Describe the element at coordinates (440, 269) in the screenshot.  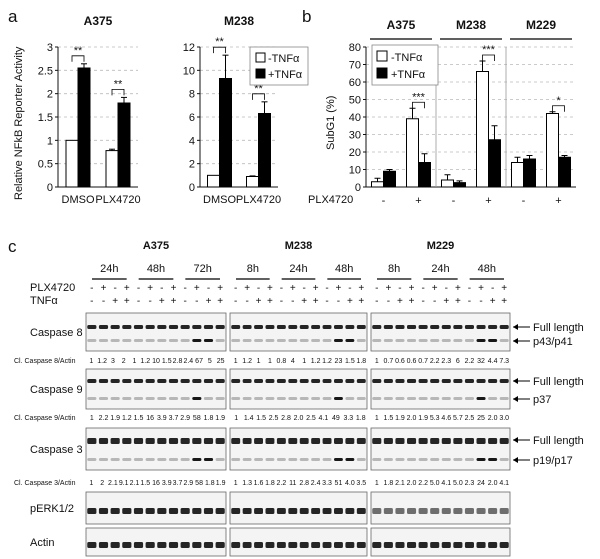
I see `blot-timepoint-label: 24h` at that location.